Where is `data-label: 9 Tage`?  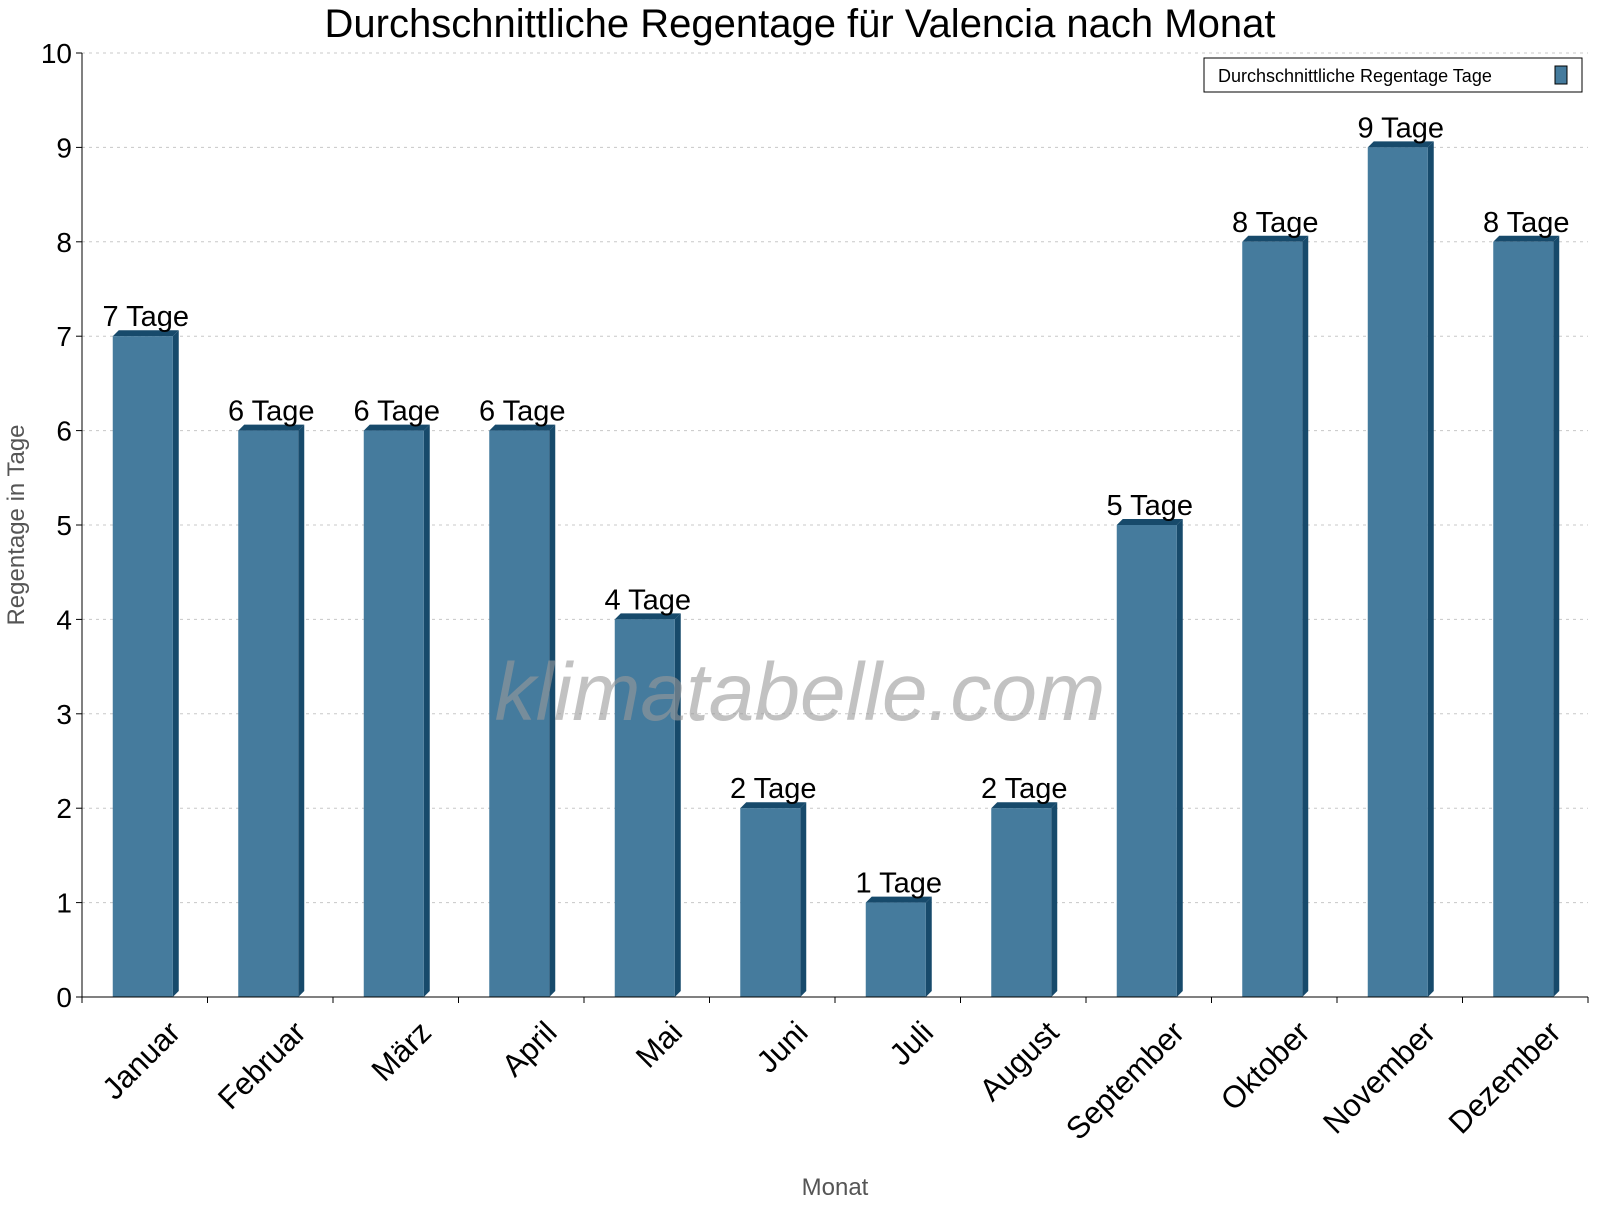
data-label: 9 Tage is located at coordinates (1400, 128).